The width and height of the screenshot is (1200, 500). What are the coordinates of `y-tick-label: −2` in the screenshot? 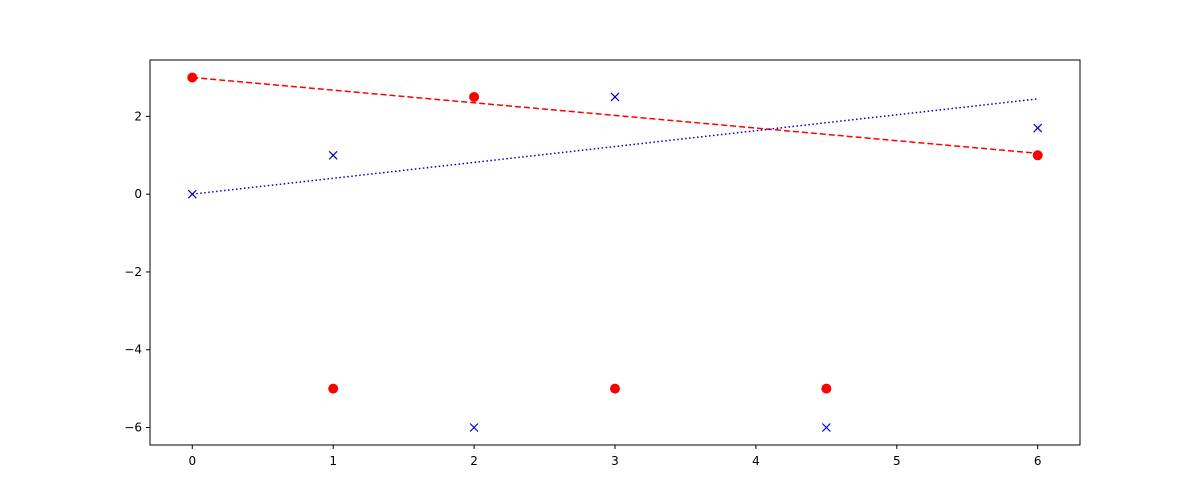 It's located at (133, 272).